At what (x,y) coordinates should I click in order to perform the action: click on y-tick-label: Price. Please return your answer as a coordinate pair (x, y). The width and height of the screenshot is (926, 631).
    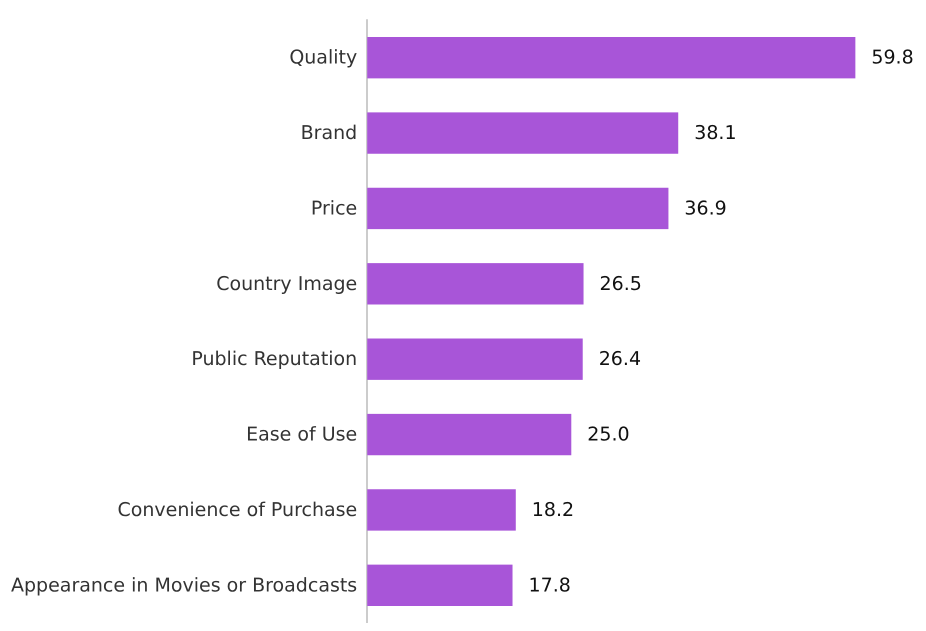
    Looking at the image, I should click on (334, 208).